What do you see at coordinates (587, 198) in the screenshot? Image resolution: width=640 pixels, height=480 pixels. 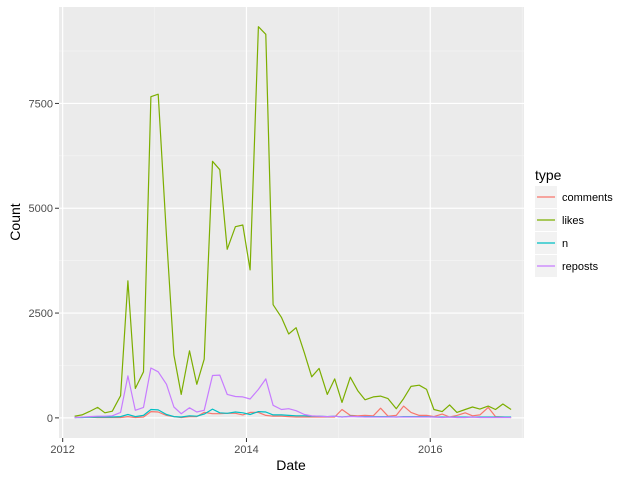 I see `legend-label-comments: comments` at bounding box center [587, 198].